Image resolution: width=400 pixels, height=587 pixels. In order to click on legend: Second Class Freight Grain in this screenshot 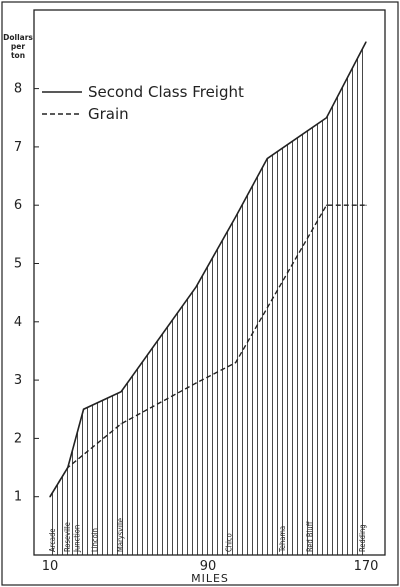, I will do `click(143, 103)`.